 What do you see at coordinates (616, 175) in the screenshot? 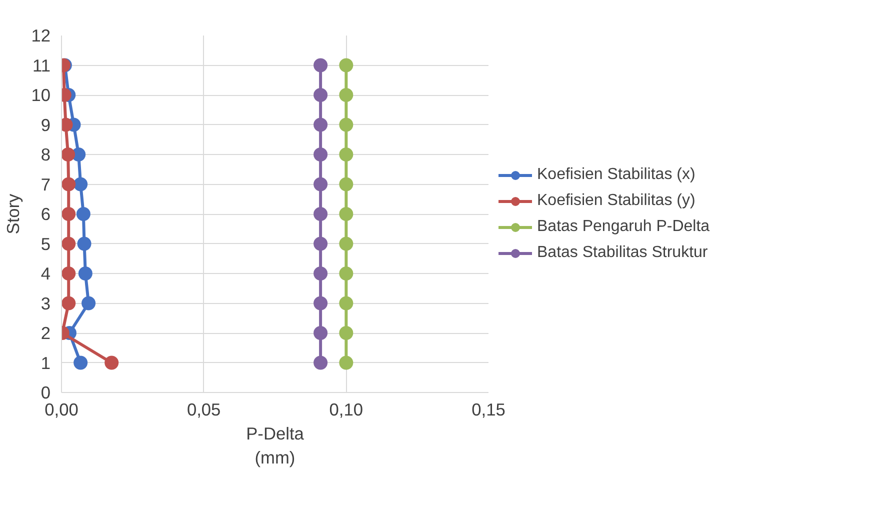
I see `legend-label: Koefisien Stabilitas (x)` at bounding box center [616, 175].